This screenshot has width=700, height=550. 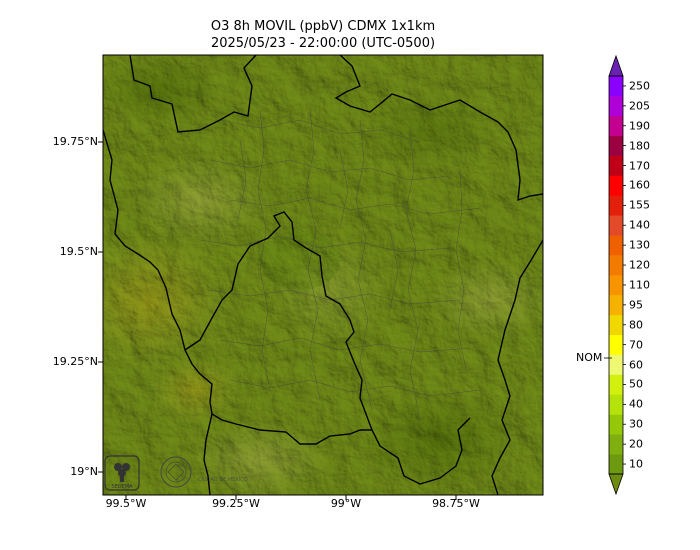 What do you see at coordinates (639, 86) in the screenshot?
I see `colorbar-tick-label: 250` at bounding box center [639, 86].